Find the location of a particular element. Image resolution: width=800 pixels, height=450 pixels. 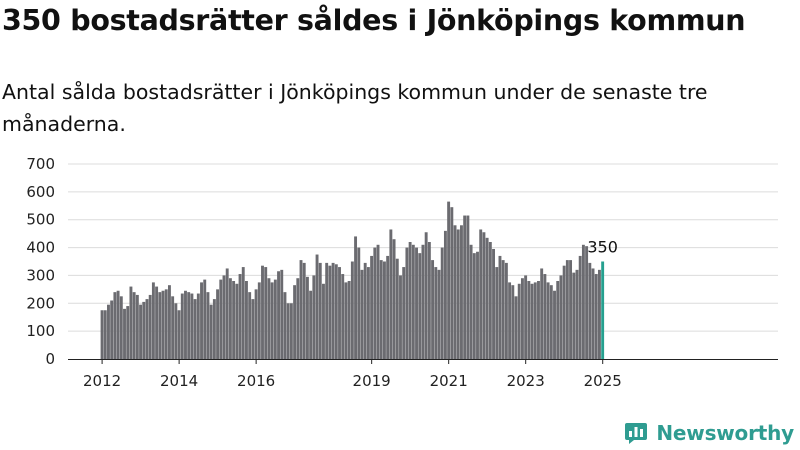

x-tick-label: 2016 is located at coordinates (256, 381).